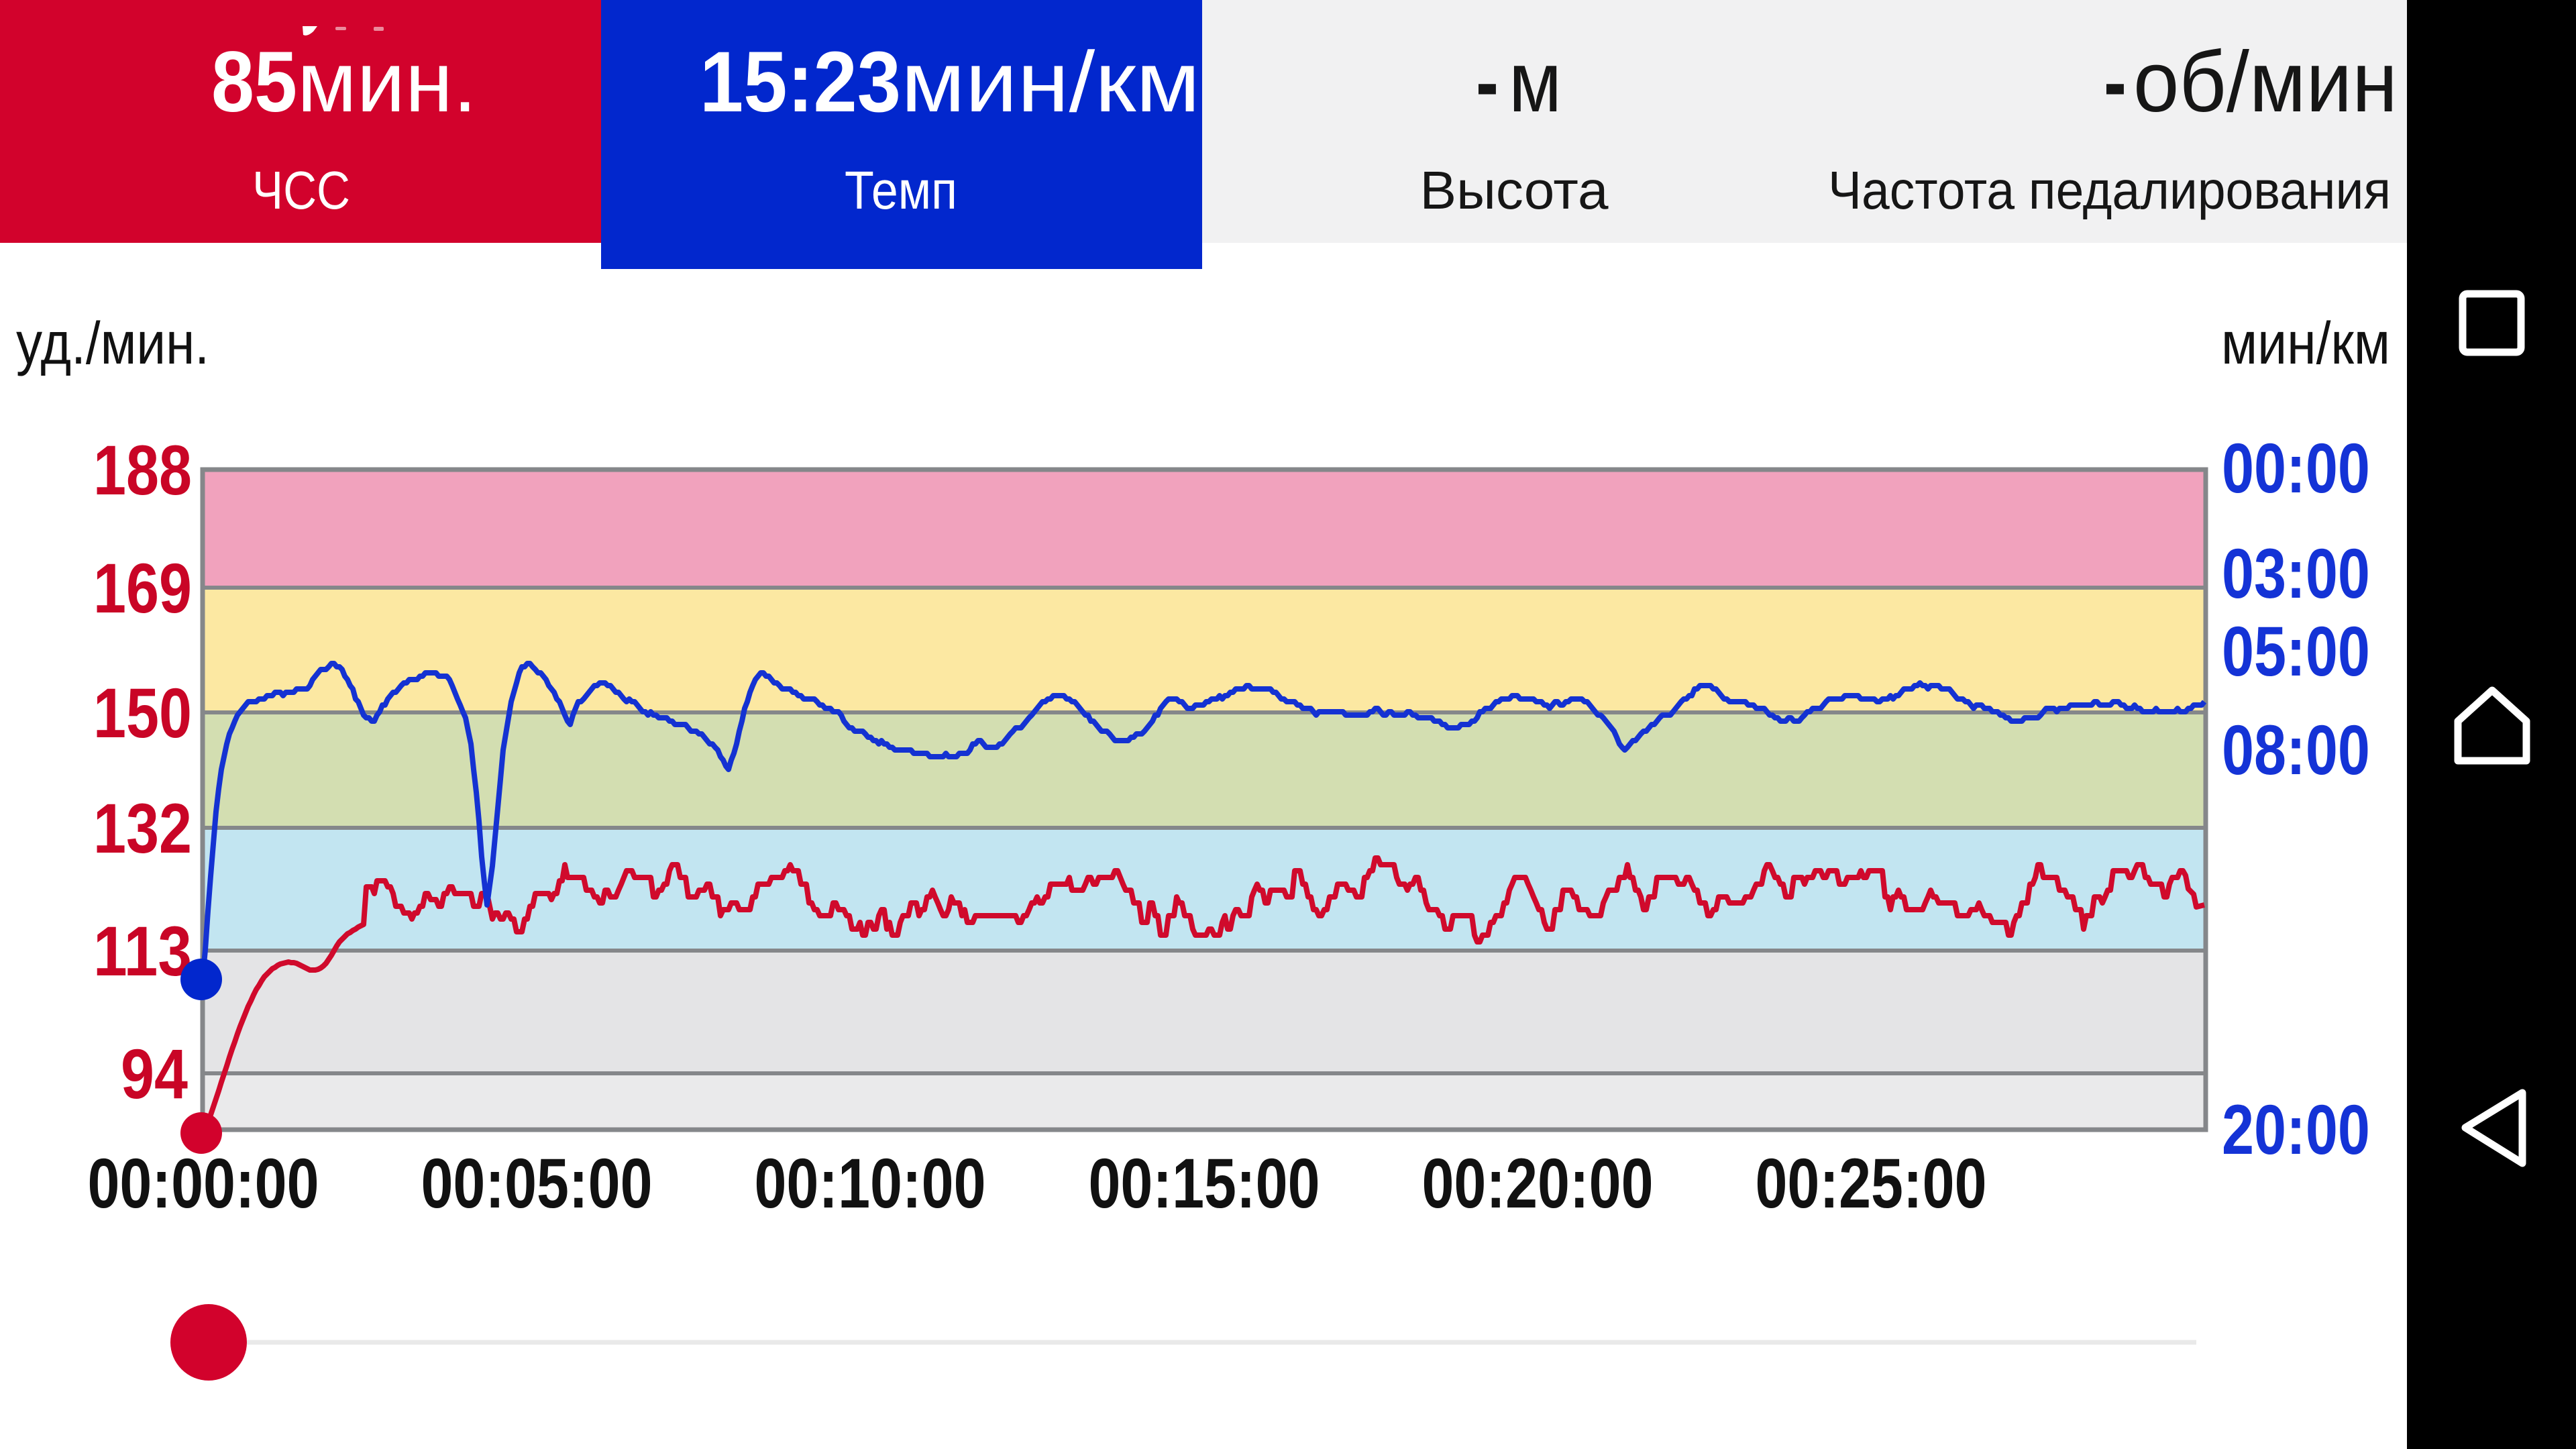 This screenshot has height=1449, width=2576. Describe the element at coordinates (112, 342) in the screenshot. I see `svg-text: уд./мин.` at that location.